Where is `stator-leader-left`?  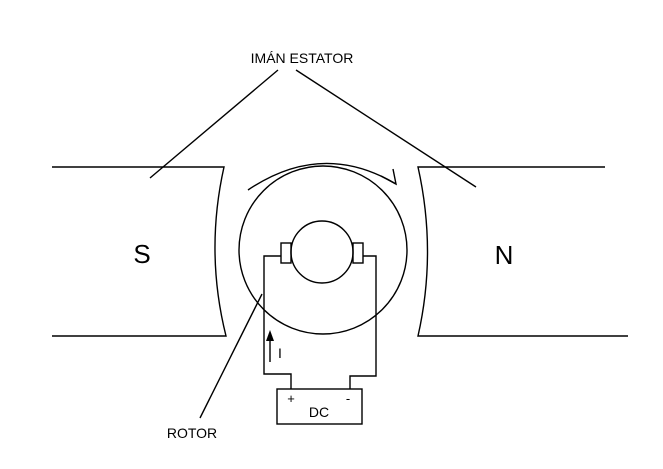 stator-leader-left is located at coordinates (214, 124).